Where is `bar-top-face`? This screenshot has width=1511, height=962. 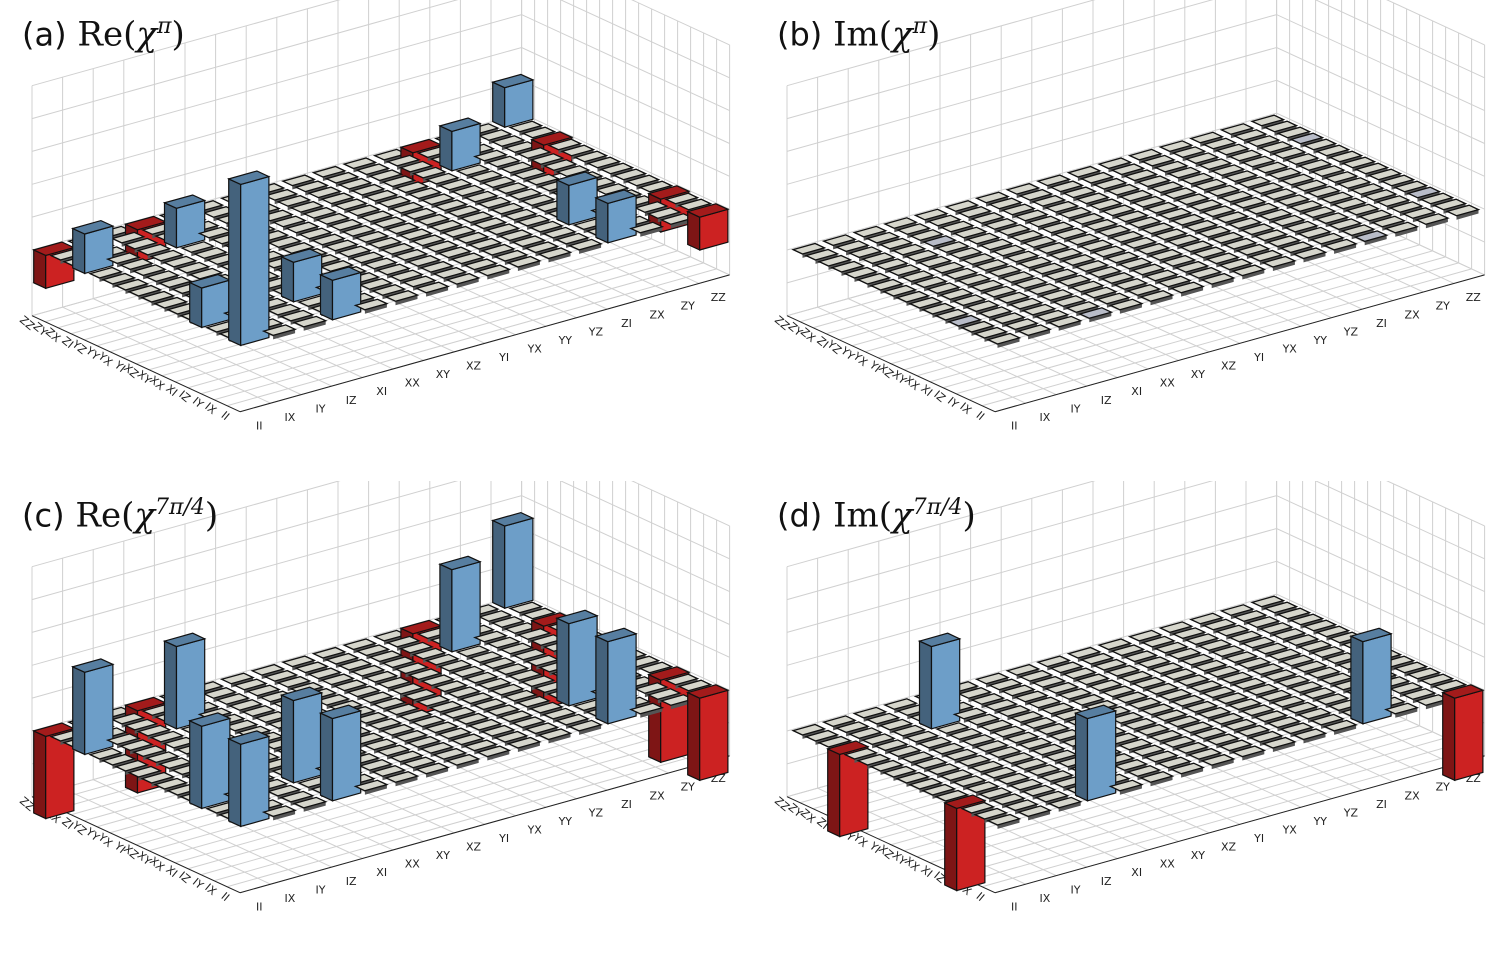 bar-top-face is located at coordinates (577, 617).